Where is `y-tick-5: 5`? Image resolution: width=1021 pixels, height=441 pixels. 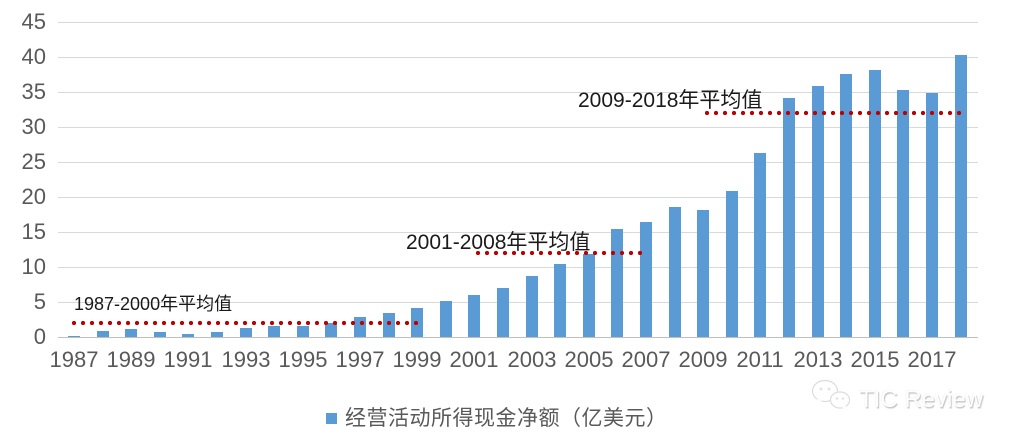 y-tick-5: 5 is located at coordinates (39, 301).